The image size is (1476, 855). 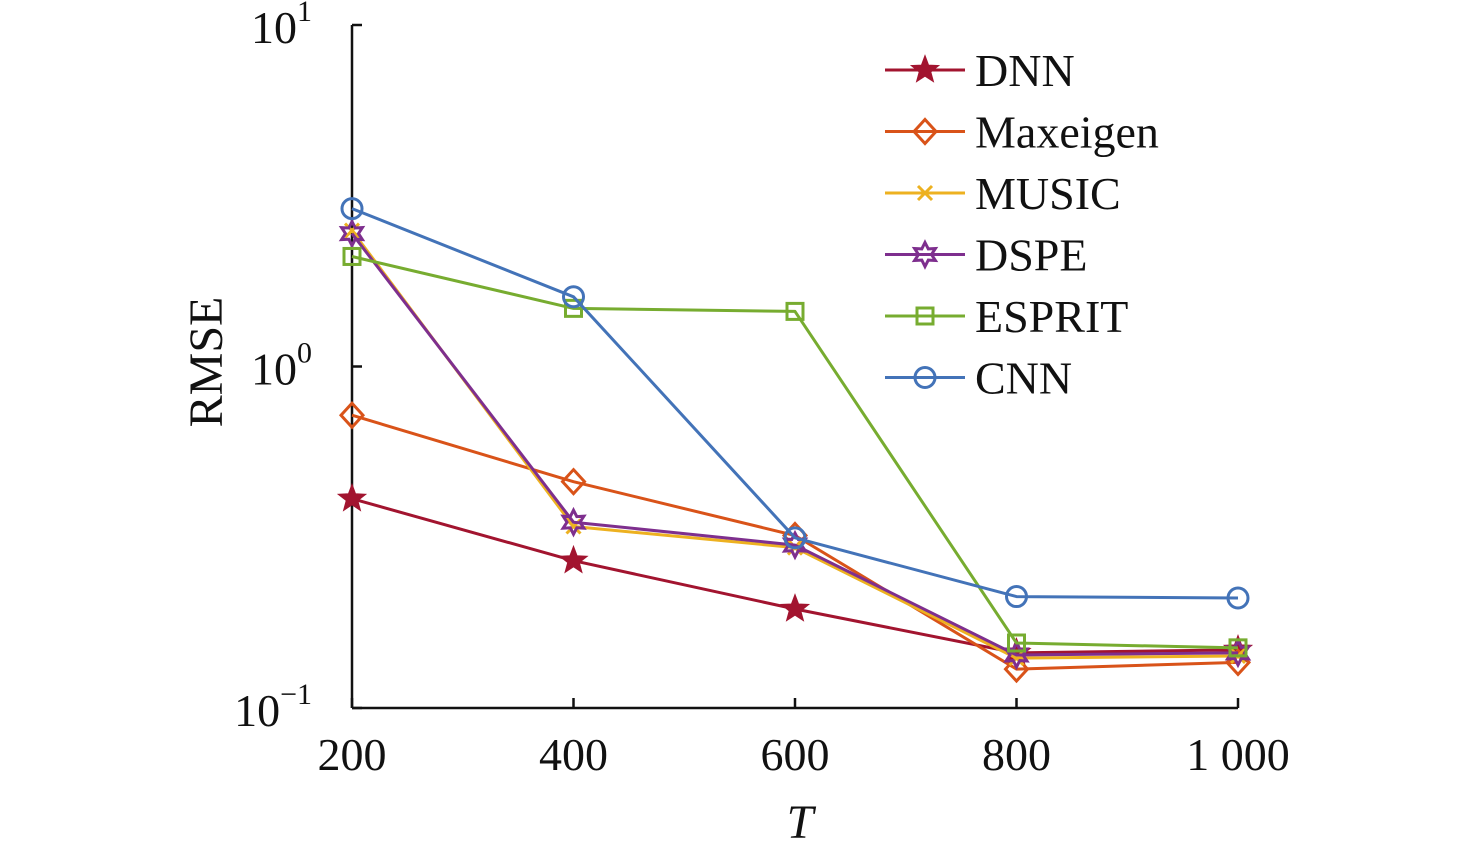 What do you see at coordinates (1067, 132) in the screenshot?
I see `legend-label-maxeigen: Maxeigen` at bounding box center [1067, 132].